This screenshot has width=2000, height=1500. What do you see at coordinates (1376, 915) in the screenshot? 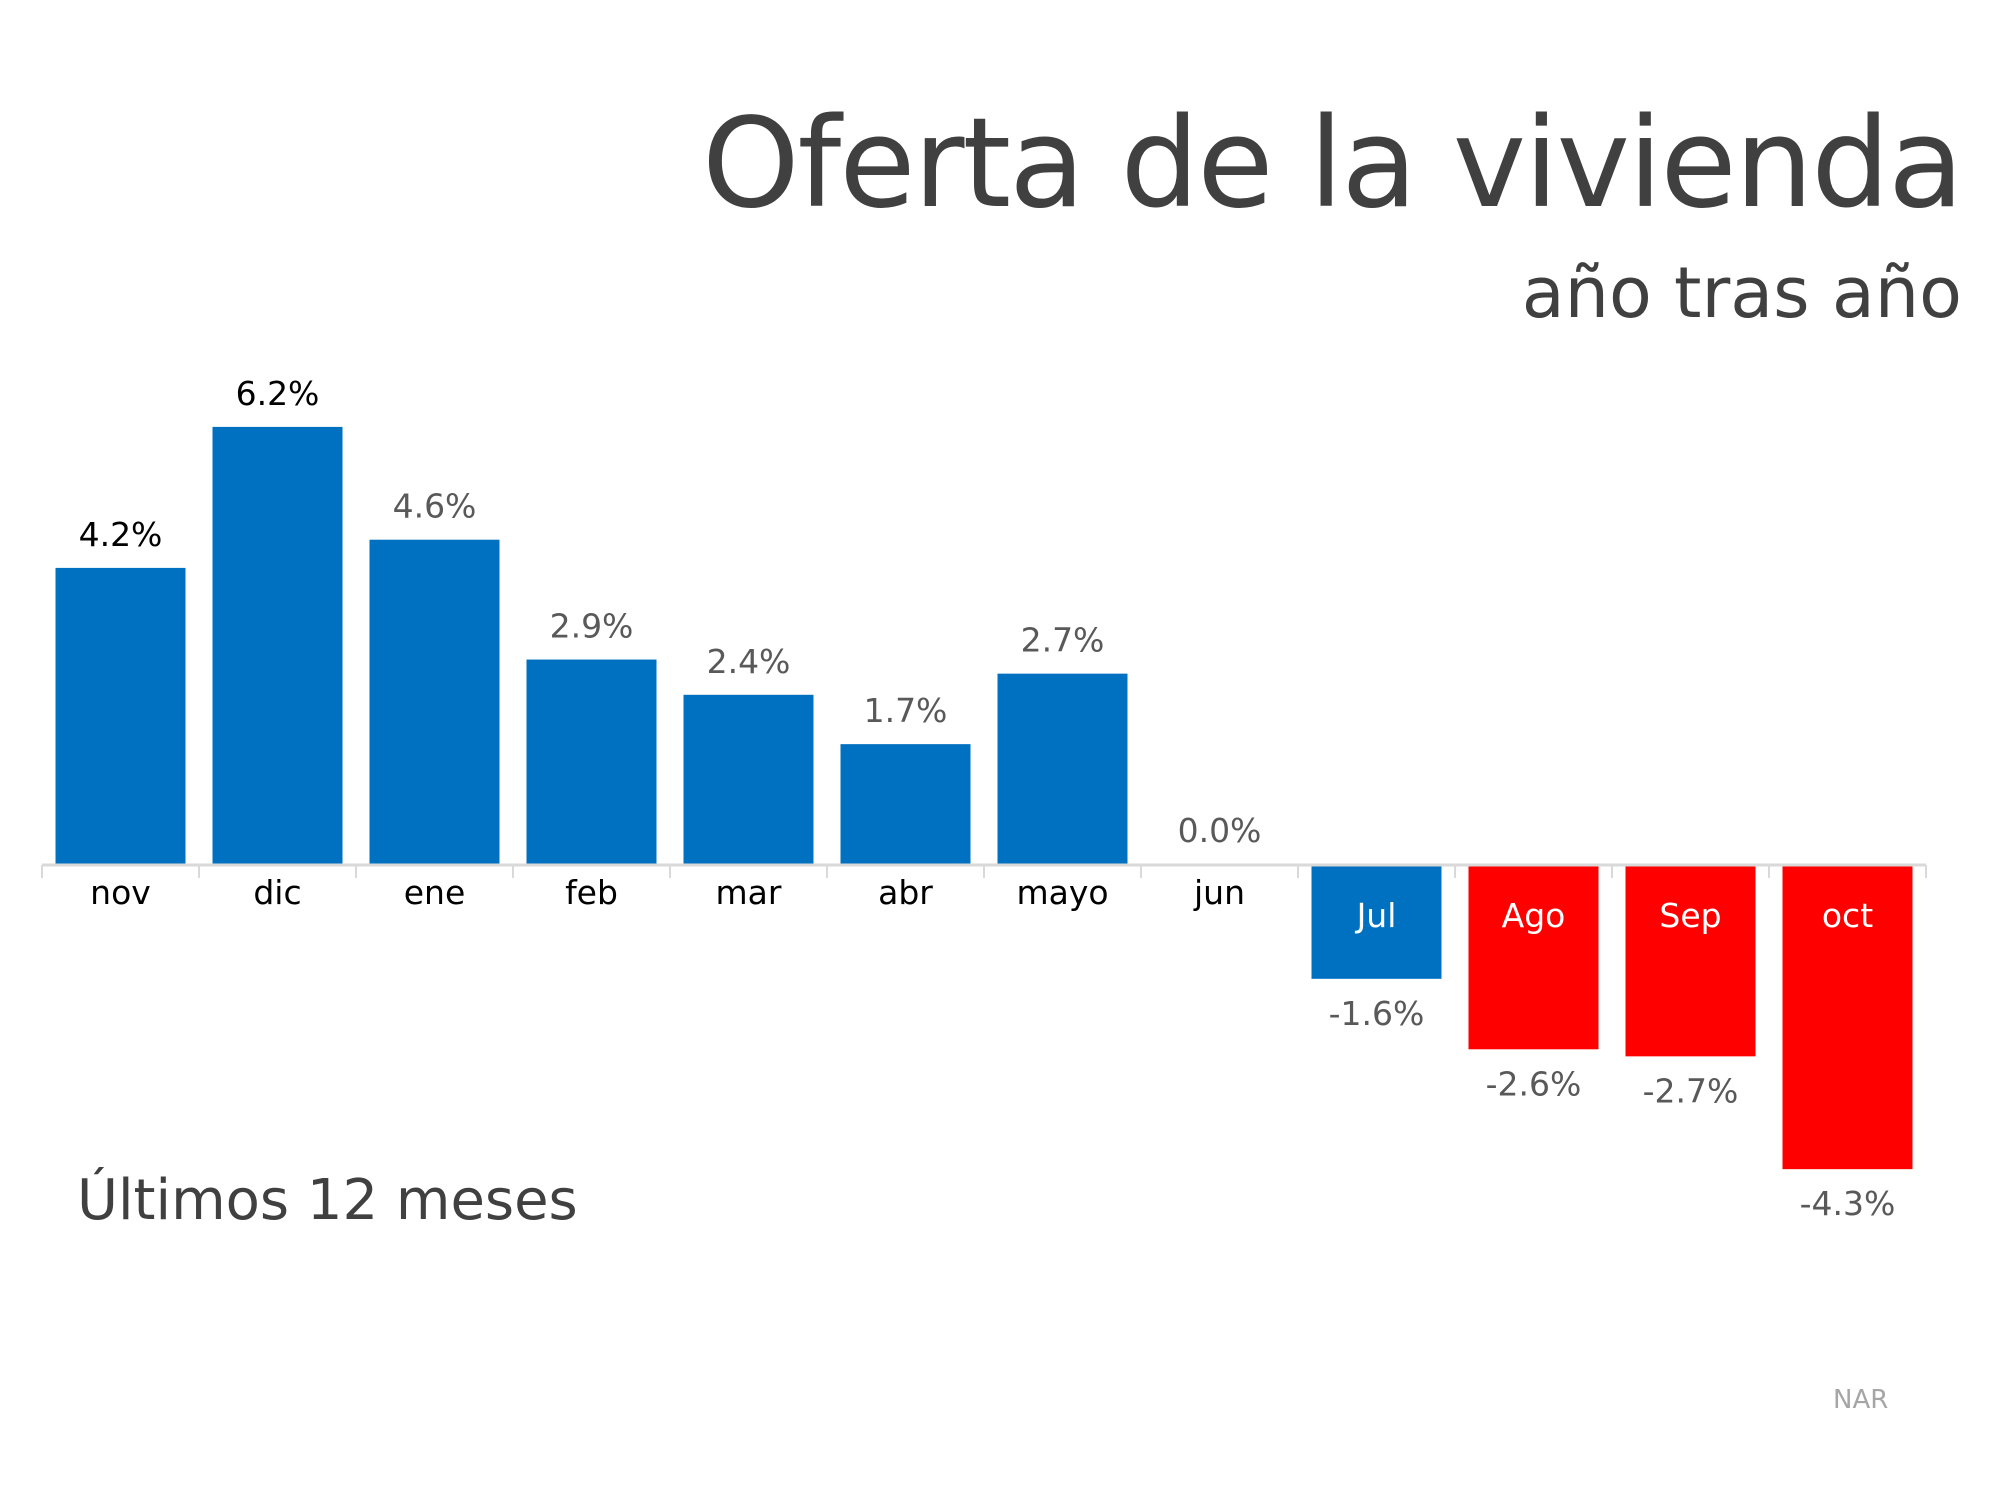
I see `x-tick-label: Jul` at bounding box center [1376, 915].